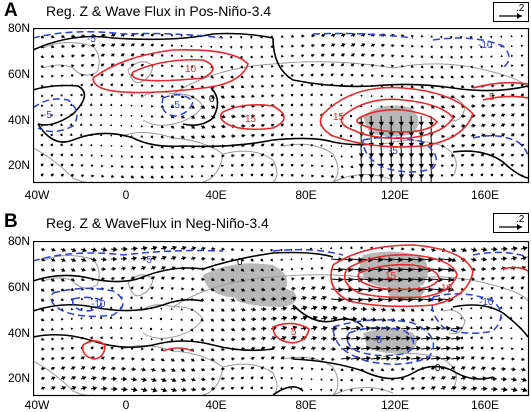 The height and width of the screenshot is (412, 531). What do you see at coordinates (98, 304) in the screenshot?
I see `contour-label: -10` at bounding box center [98, 304].